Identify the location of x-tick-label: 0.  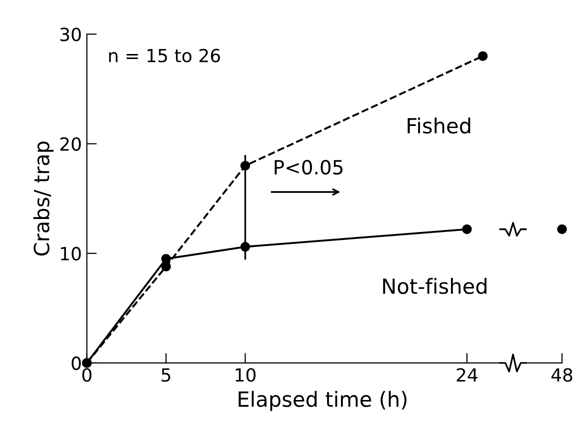
(87, 375).